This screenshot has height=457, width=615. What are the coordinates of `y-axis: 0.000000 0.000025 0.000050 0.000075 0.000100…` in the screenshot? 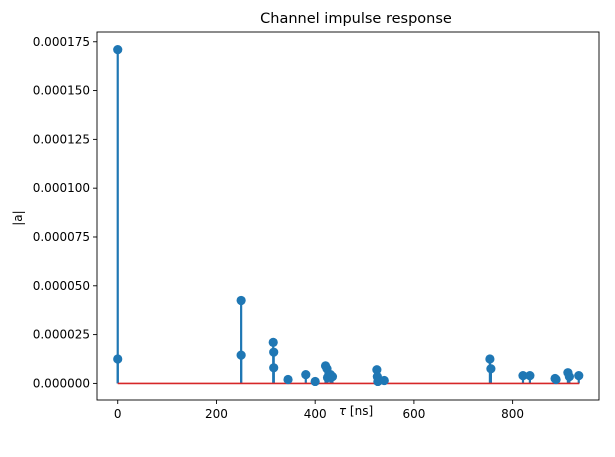 It's located at (65, 212).